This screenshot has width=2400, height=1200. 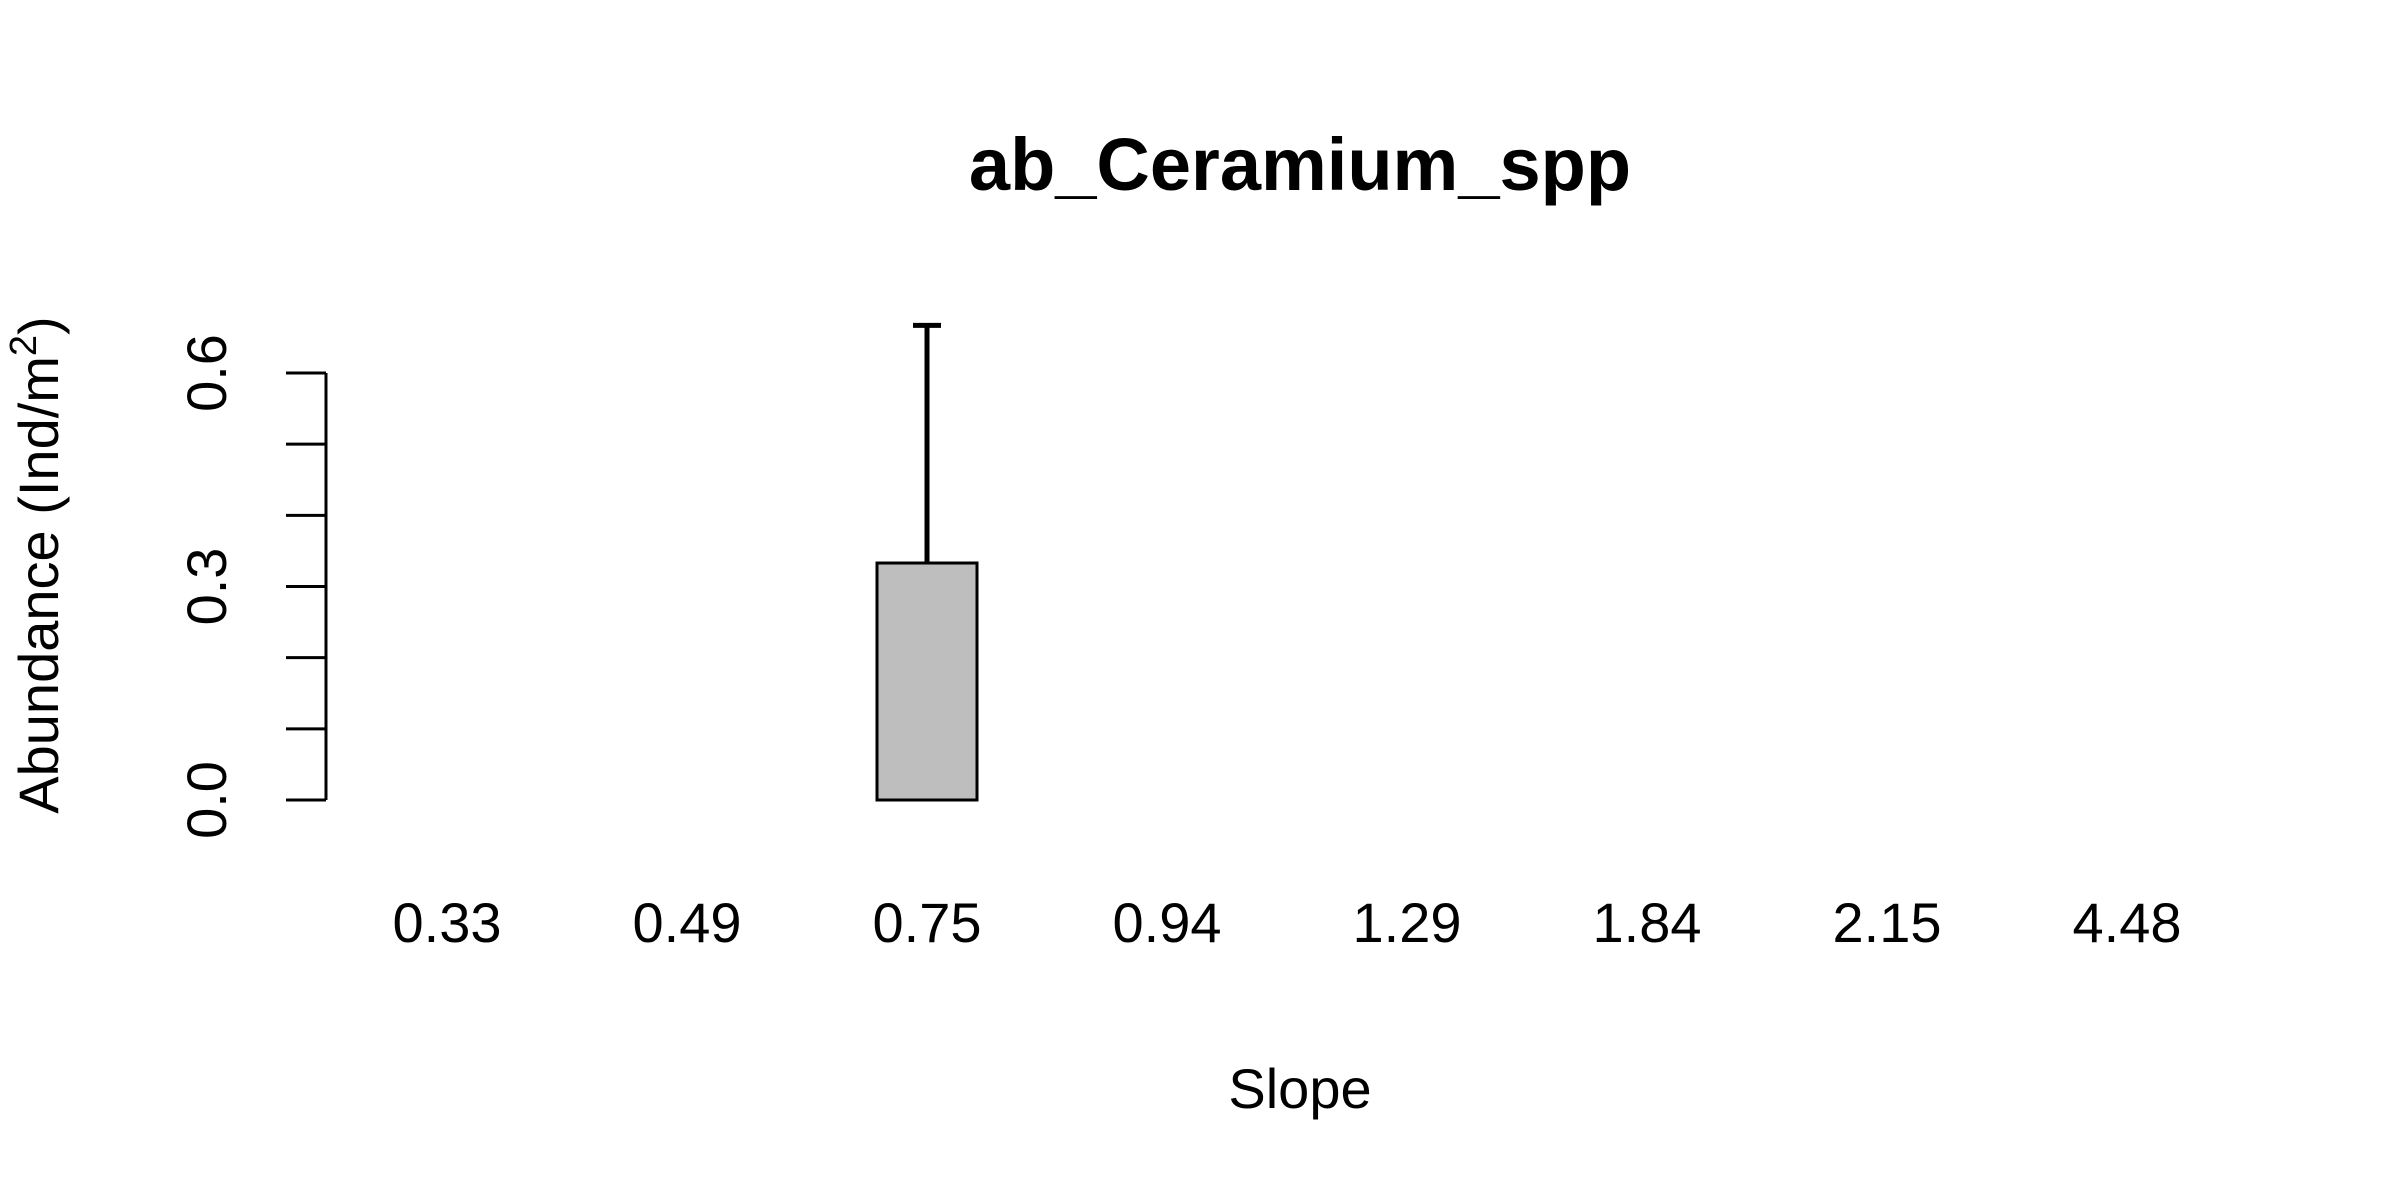 What do you see at coordinates (447, 922) in the screenshot?
I see `x-tick-label: 0.33` at bounding box center [447, 922].